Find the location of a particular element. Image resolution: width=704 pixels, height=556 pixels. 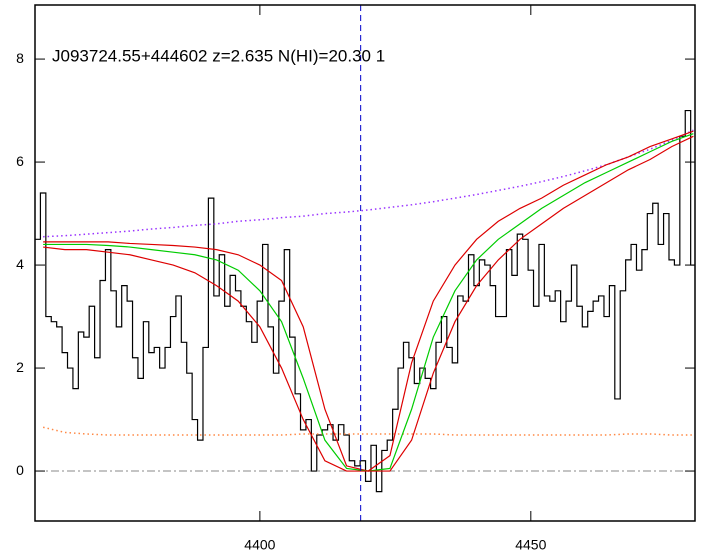

y-tick-label: 6 is located at coordinates (20, 161).